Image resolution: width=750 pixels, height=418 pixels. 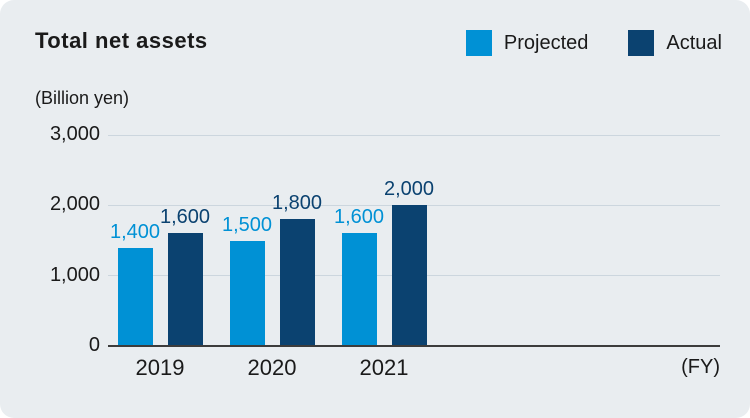 What do you see at coordinates (74, 134) in the screenshot?
I see `y-axis-tick-label: 3,000` at bounding box center [74, 134].